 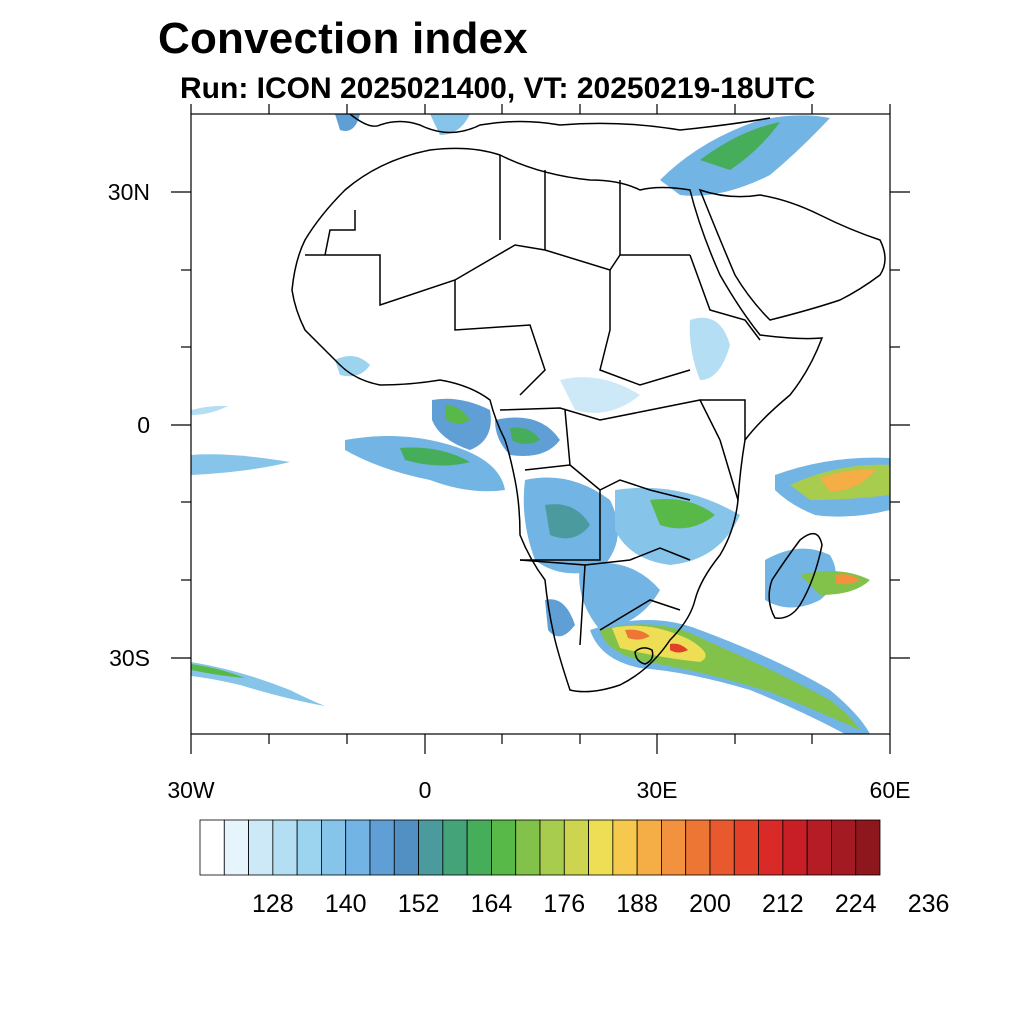 I want to click on field-zambia-core, so click(x=682, y=514).